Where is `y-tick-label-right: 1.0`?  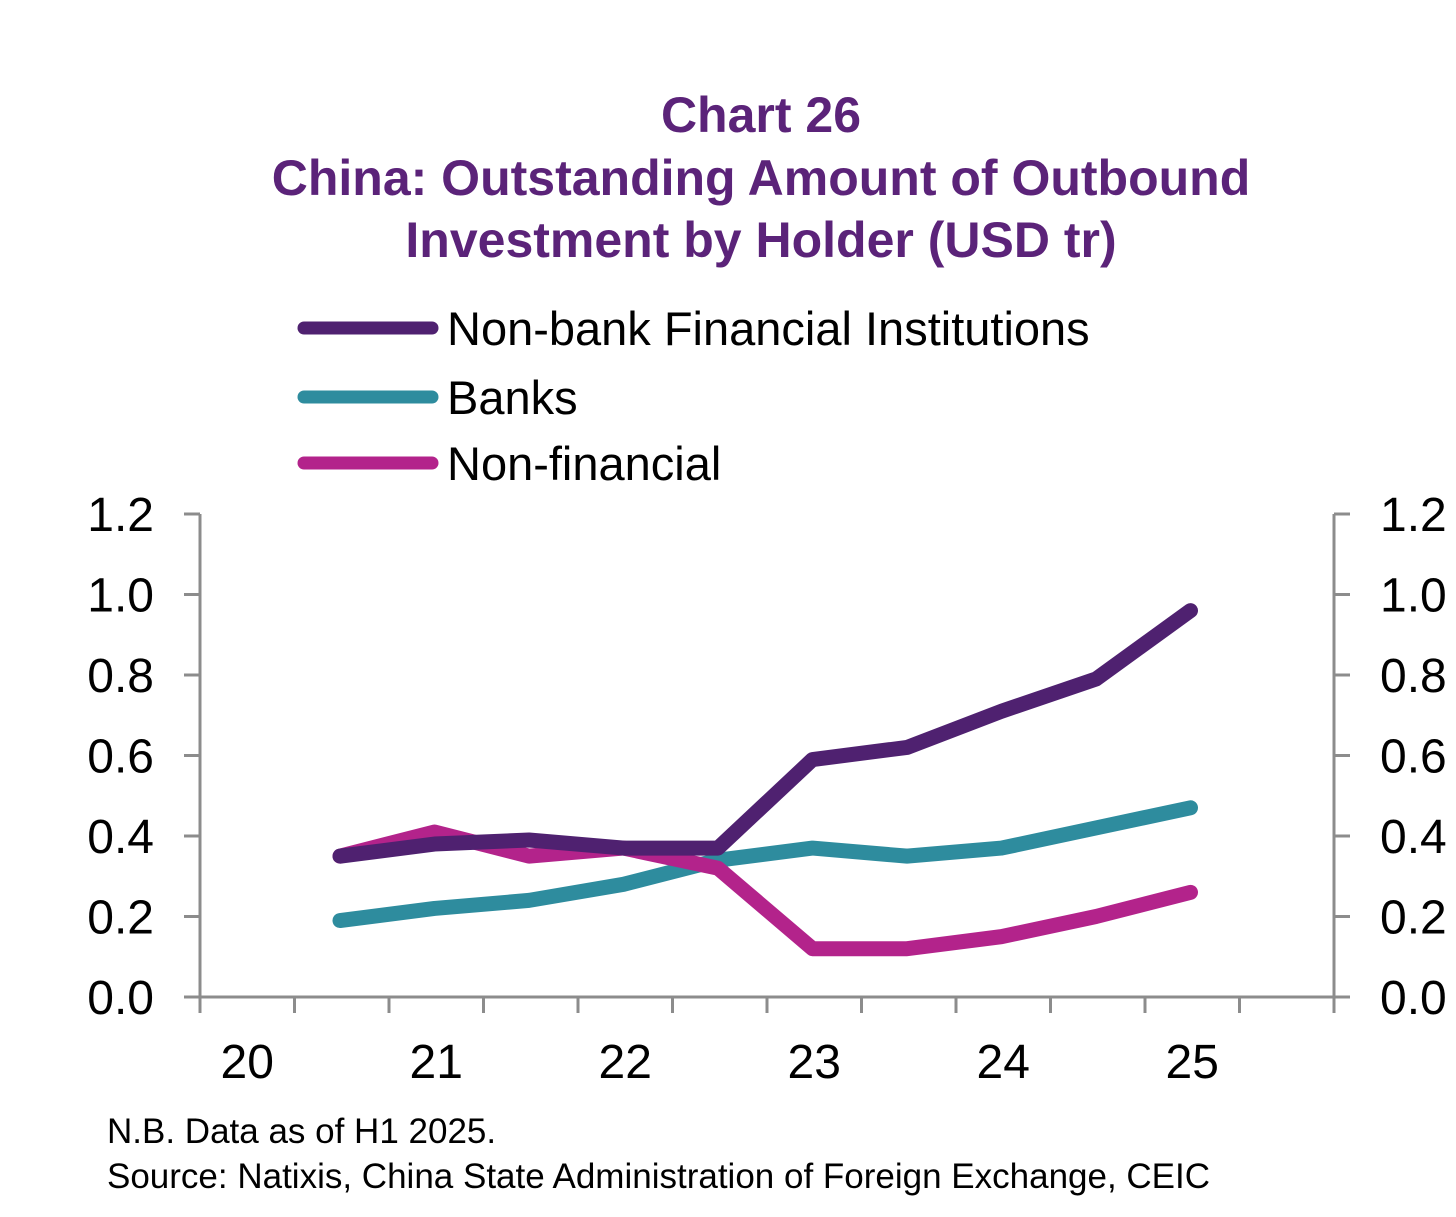 y-tick-label-right: 1.0 is located at coordinates (1413, 596).